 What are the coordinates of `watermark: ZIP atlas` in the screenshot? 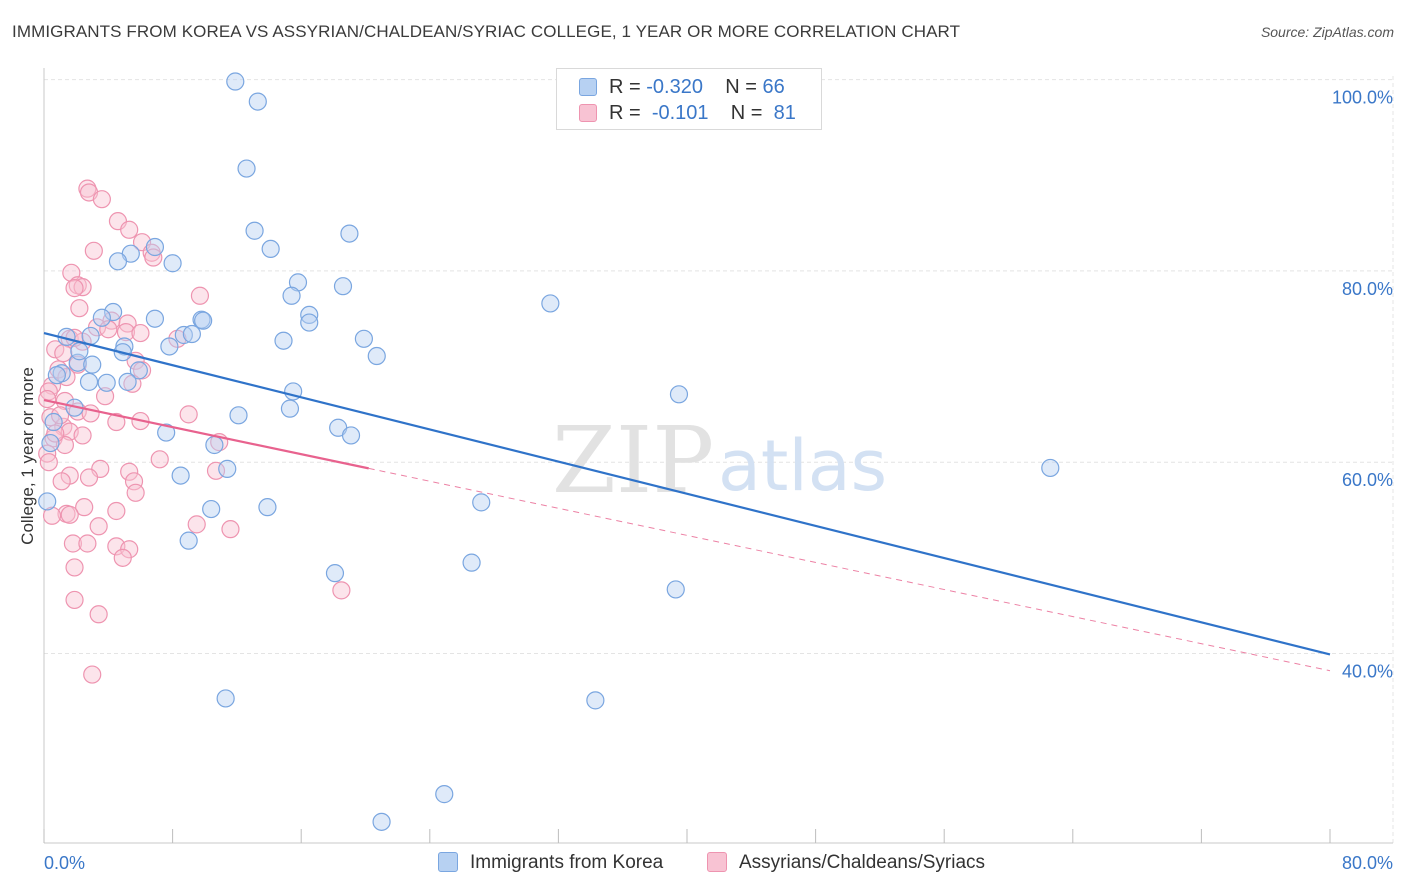 It's located at (719, 460).